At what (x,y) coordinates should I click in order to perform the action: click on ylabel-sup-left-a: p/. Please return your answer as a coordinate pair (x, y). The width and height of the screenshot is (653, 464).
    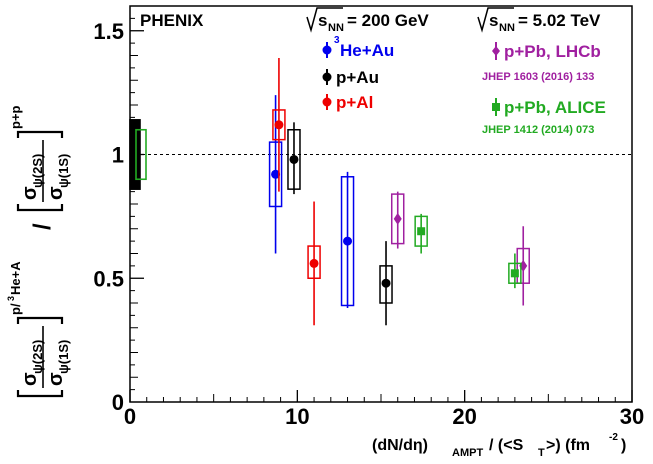
    Looking at the image, I should click on (15, 309).